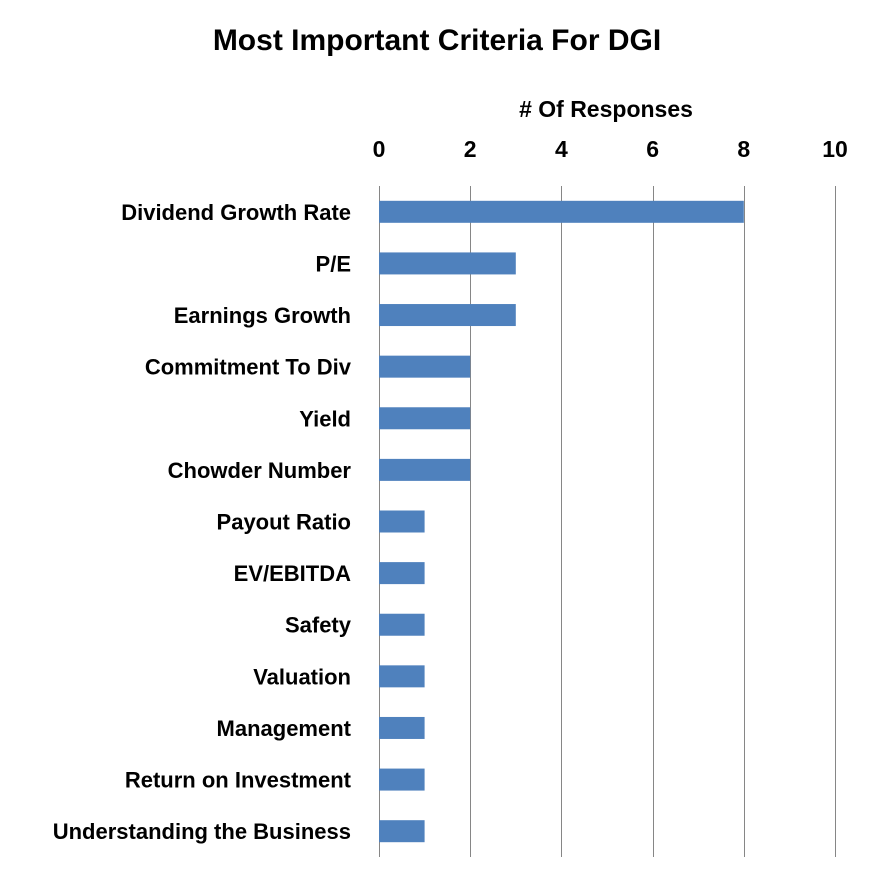  I want to click on x-tick-label: 2, so click(470, 149).